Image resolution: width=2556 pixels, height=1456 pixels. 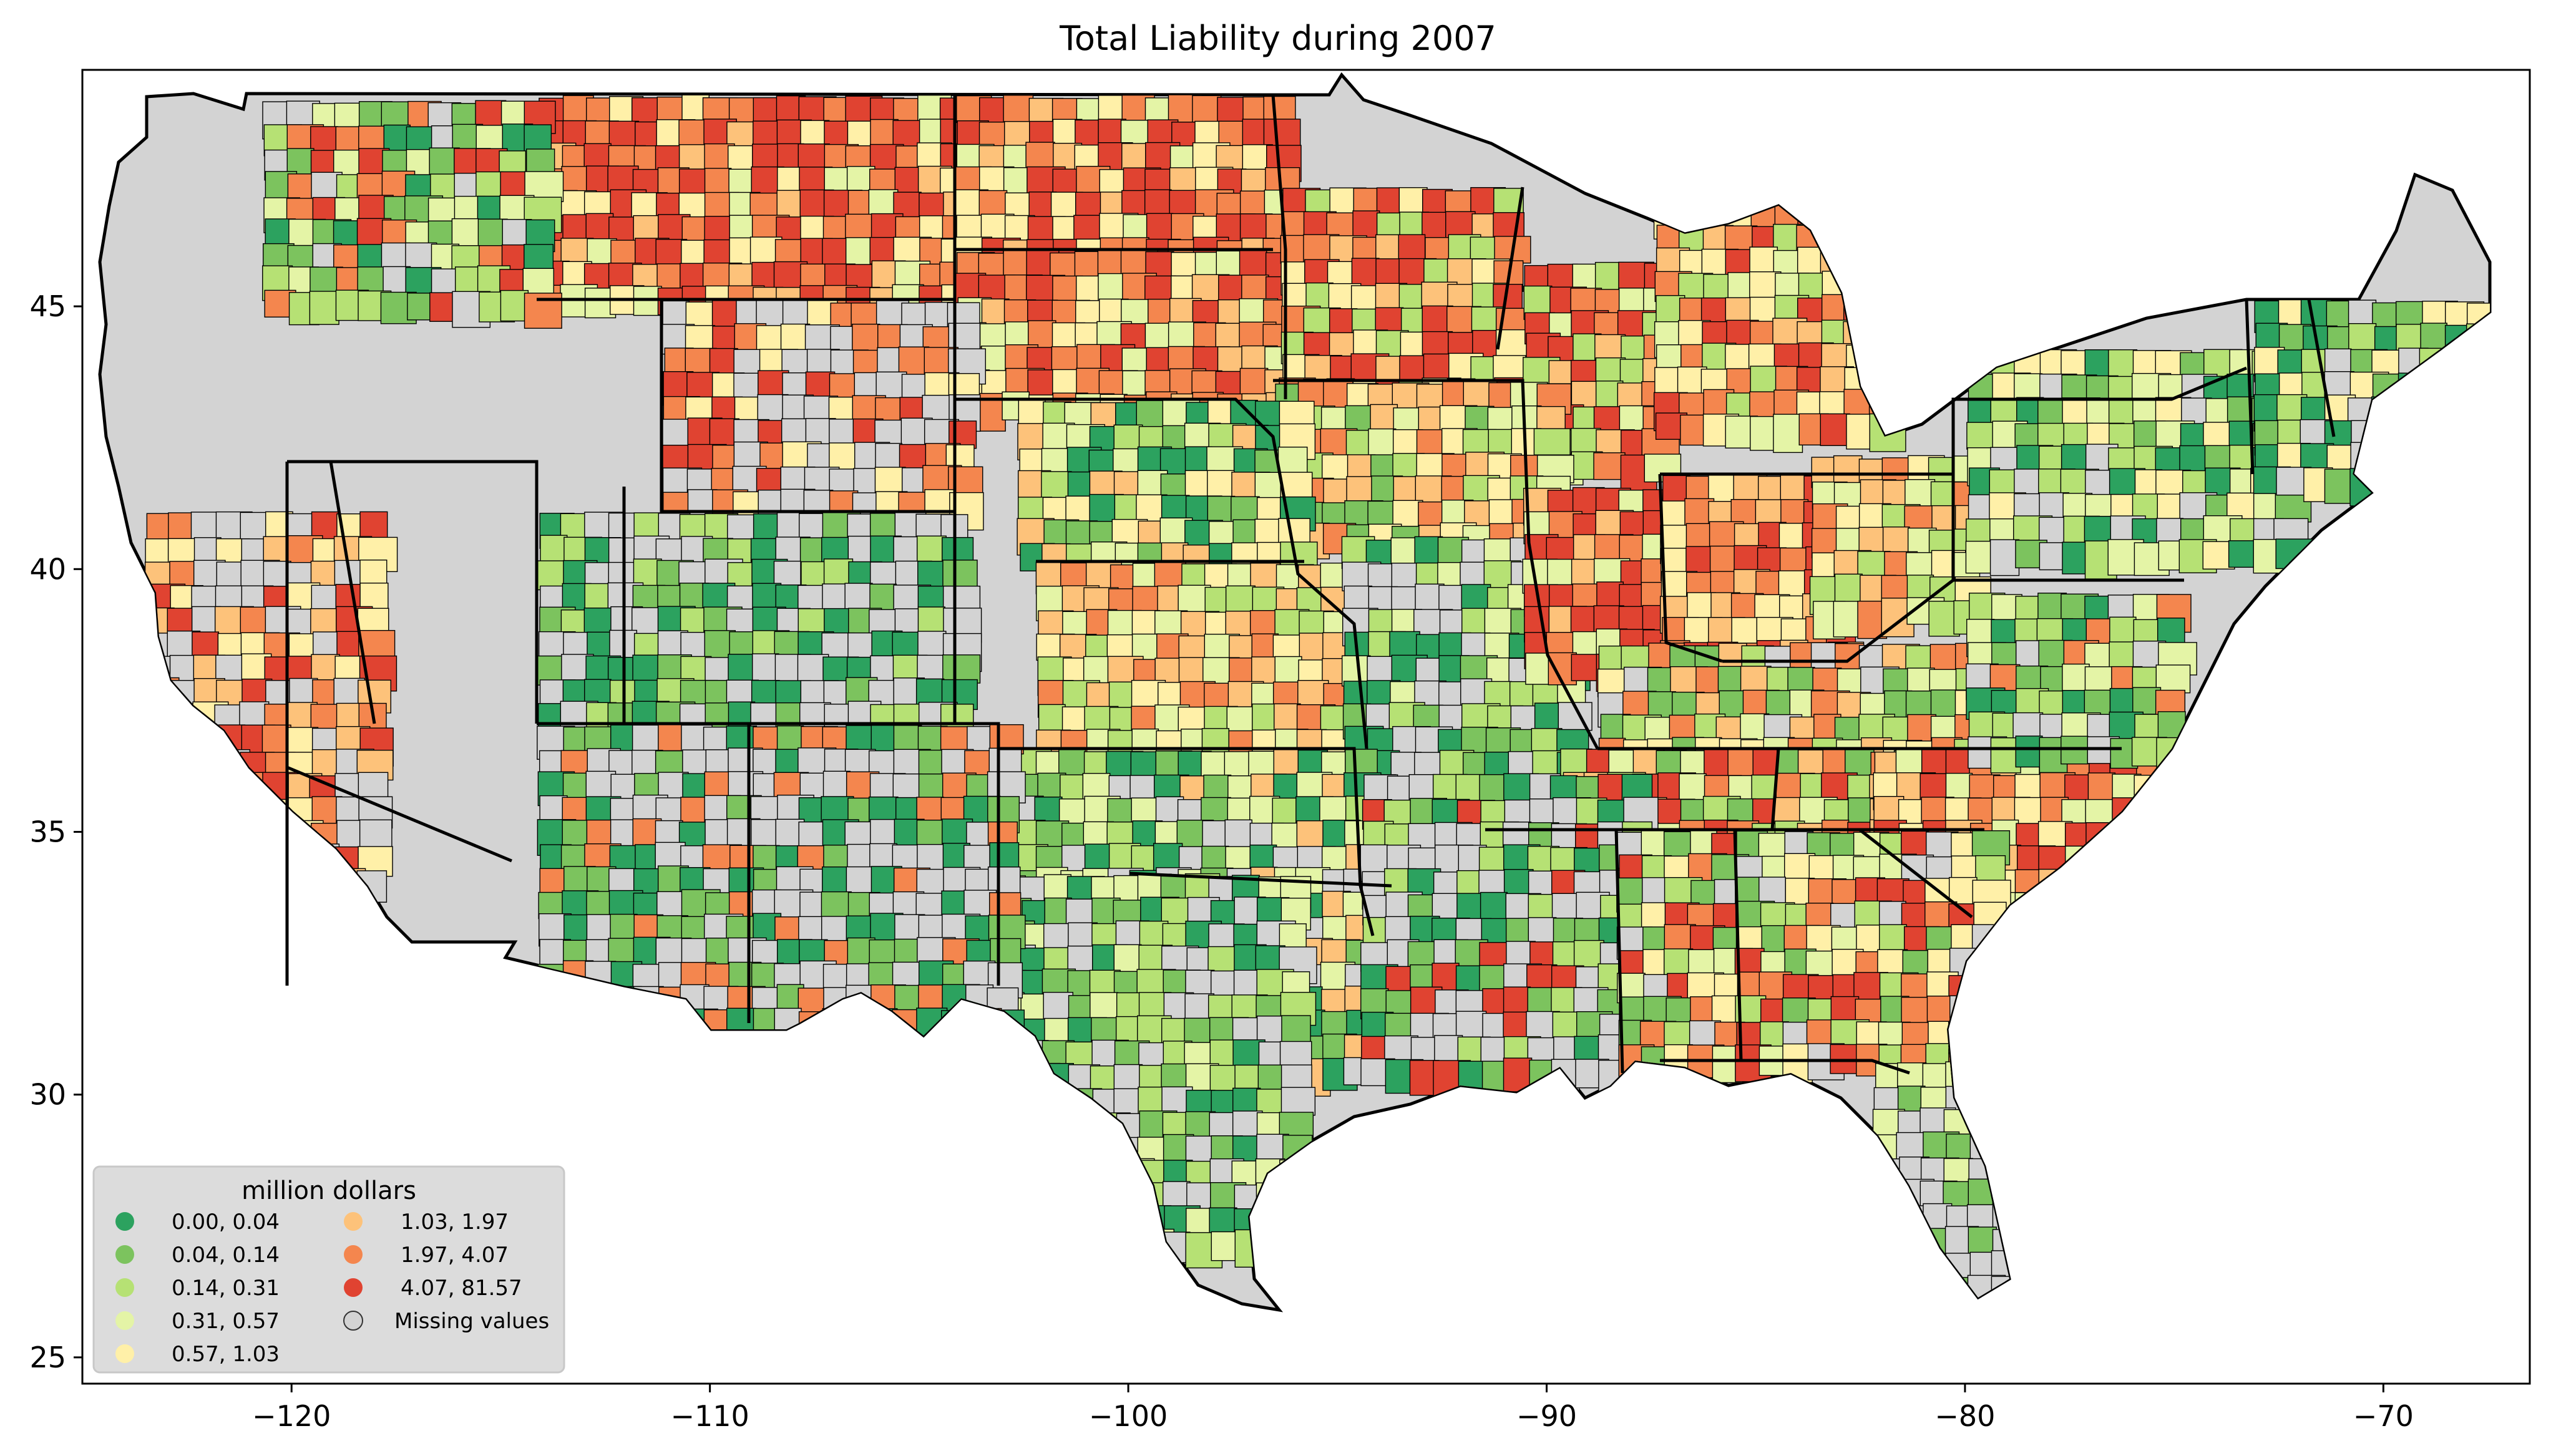 I want to click on legend-label: 0.04, 0.14, so click(x=226, y=1255).